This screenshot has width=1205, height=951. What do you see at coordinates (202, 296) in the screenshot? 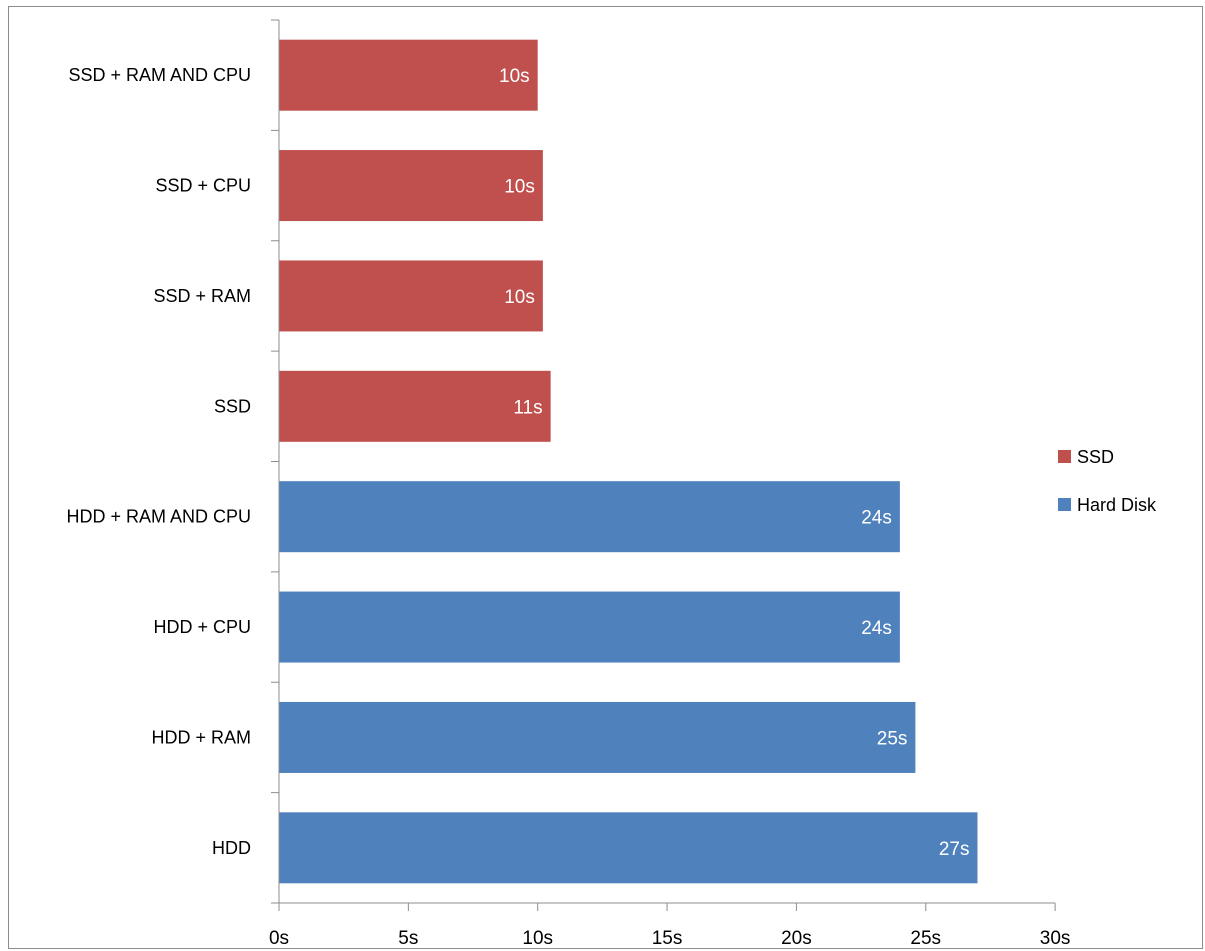
I see `category-label: SSD + RAM` at bounding box center [202, 296].